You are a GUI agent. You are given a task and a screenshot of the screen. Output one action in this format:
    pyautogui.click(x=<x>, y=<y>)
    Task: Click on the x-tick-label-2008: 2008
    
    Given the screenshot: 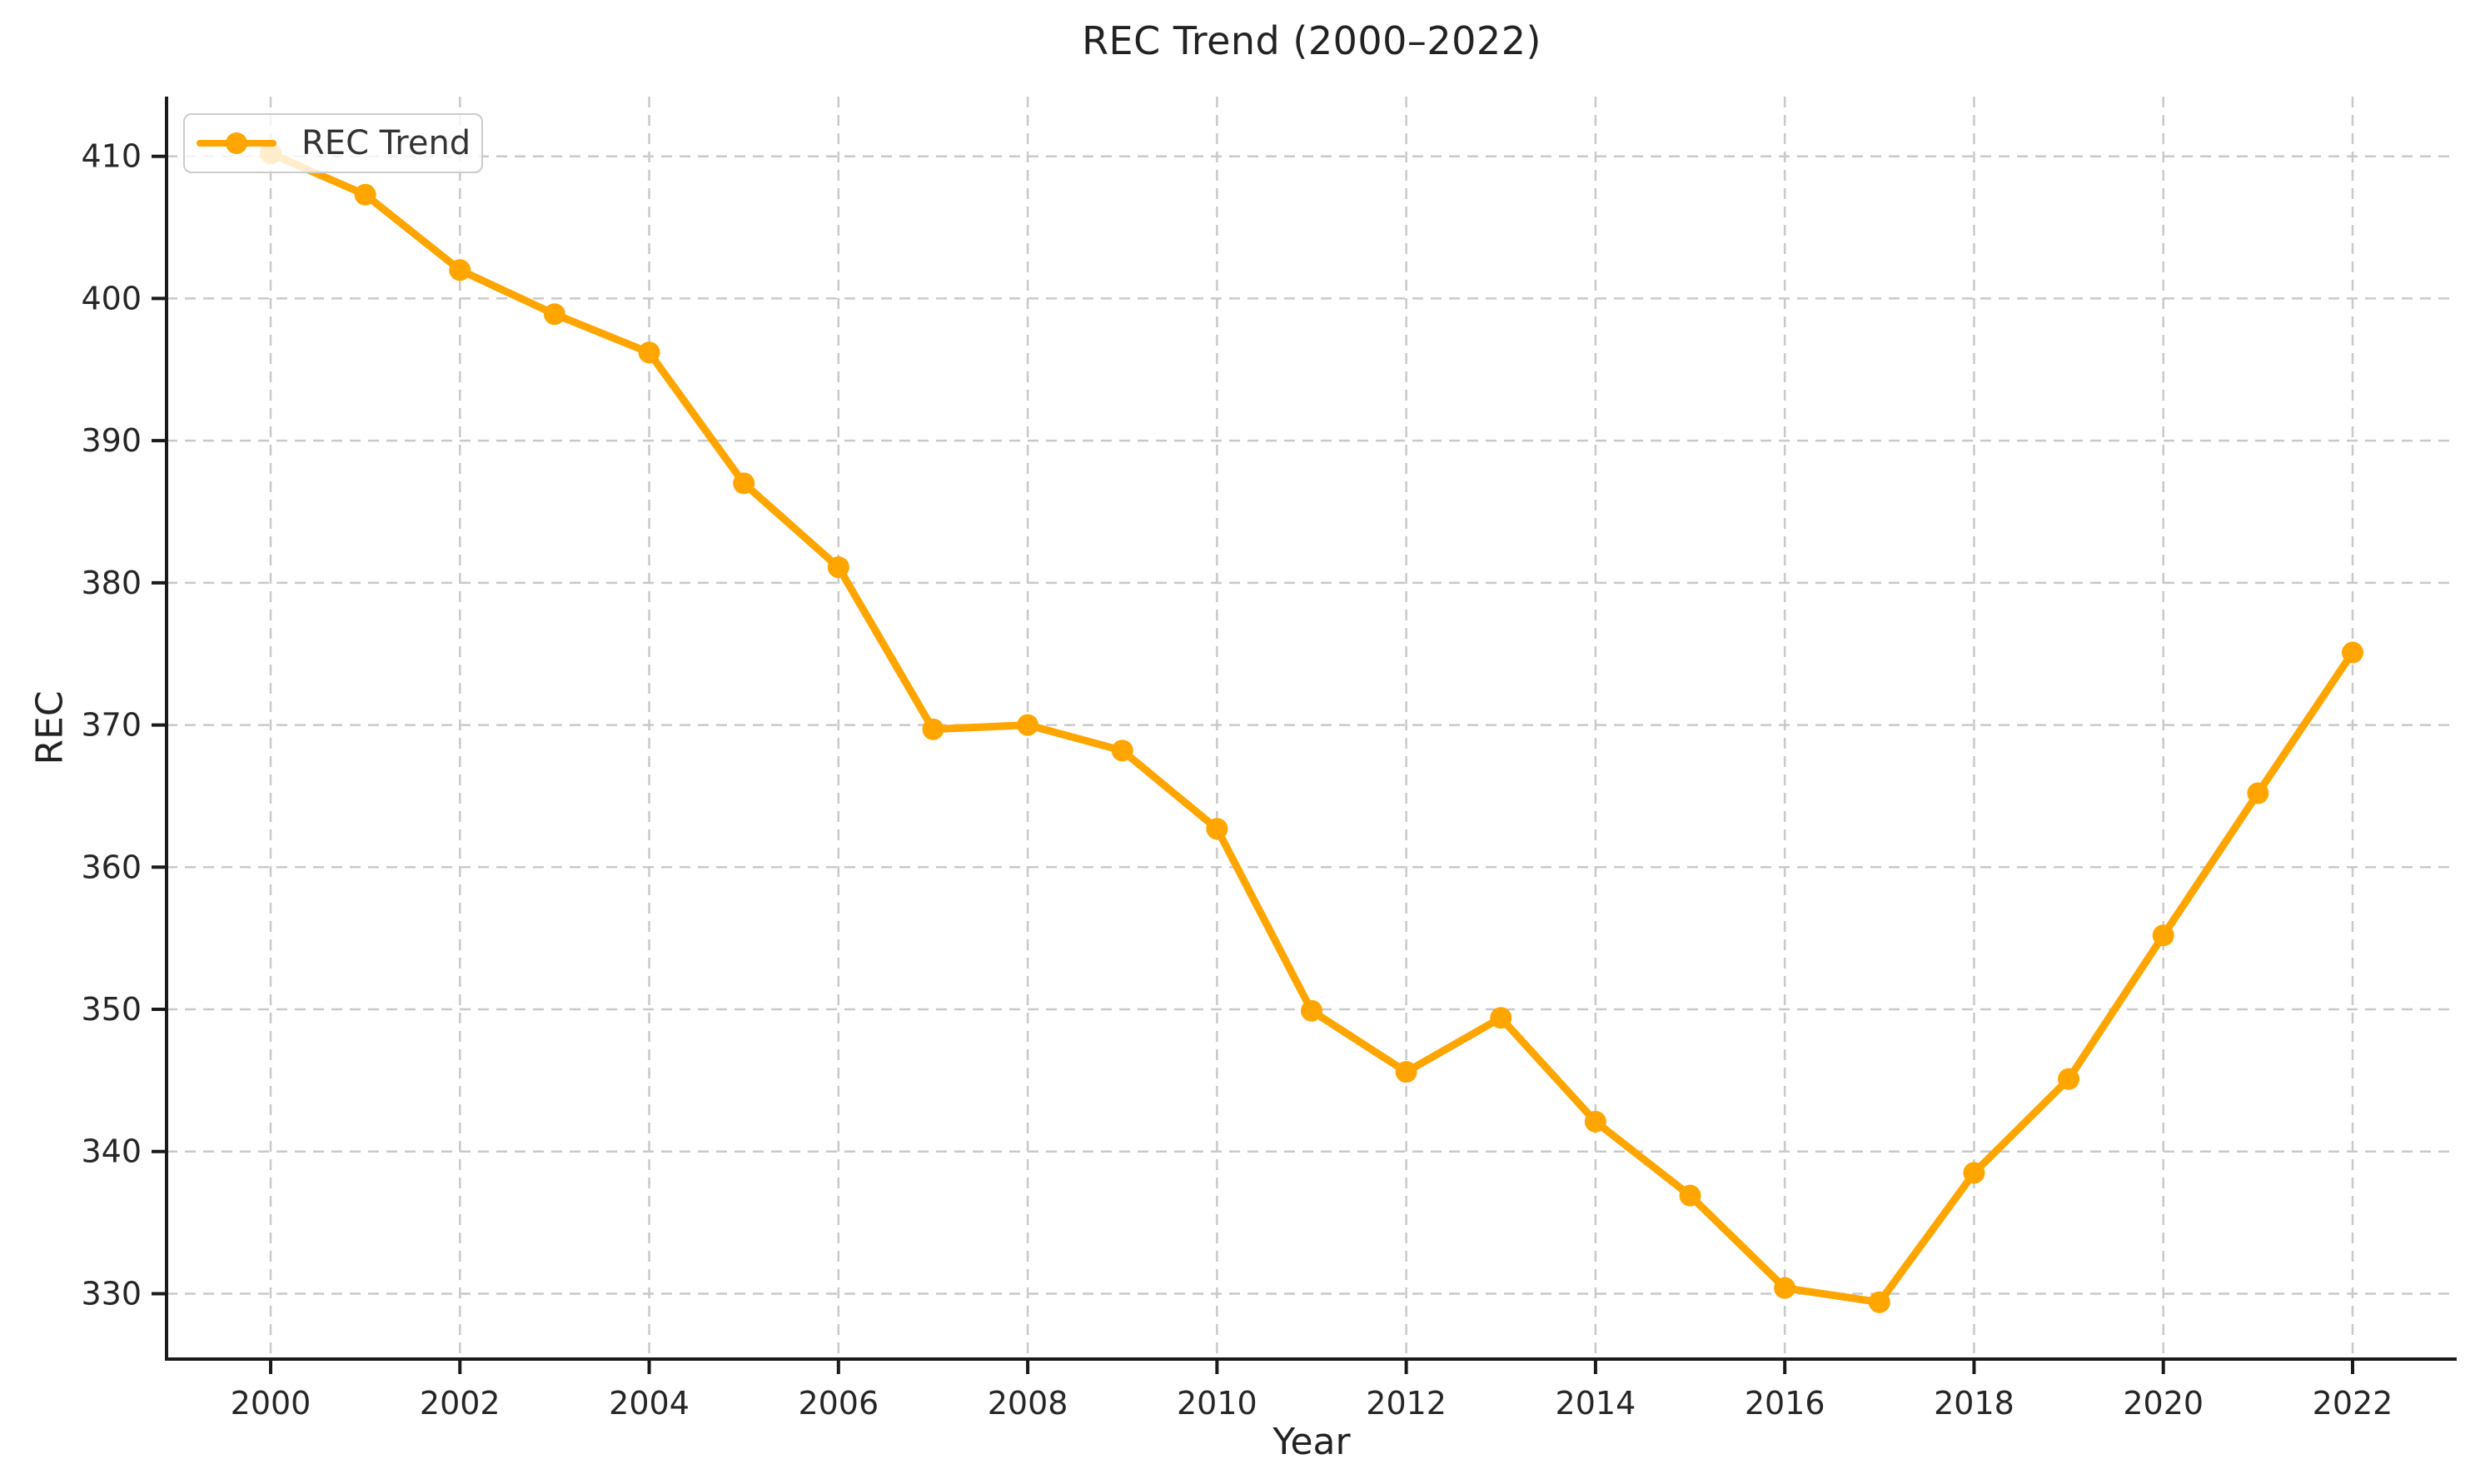 What is the action you would take?
    pyautogui.click(x=1028, y=1403)
    